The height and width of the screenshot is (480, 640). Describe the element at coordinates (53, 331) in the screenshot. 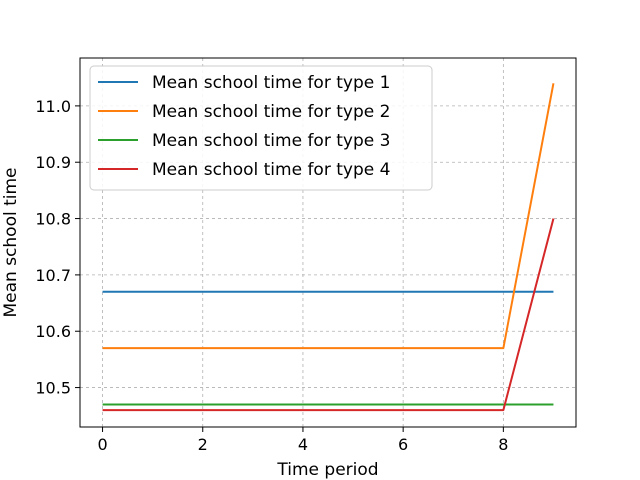

I see `y-tick-label: 10.6` at that location.